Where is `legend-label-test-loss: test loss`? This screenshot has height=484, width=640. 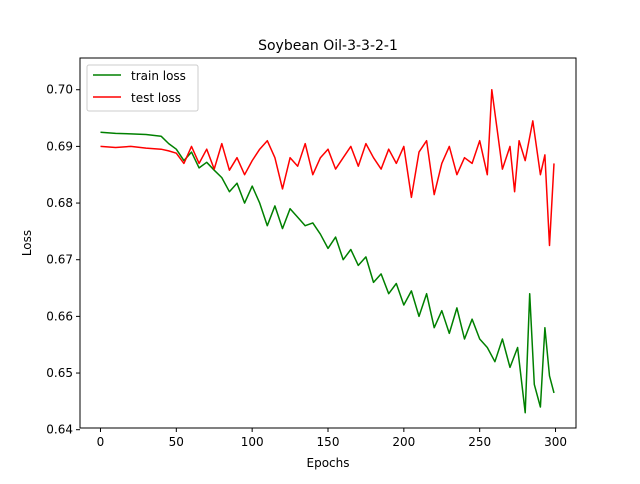 legend-label-test-loss: test loss is located at coordinates (156, 98).